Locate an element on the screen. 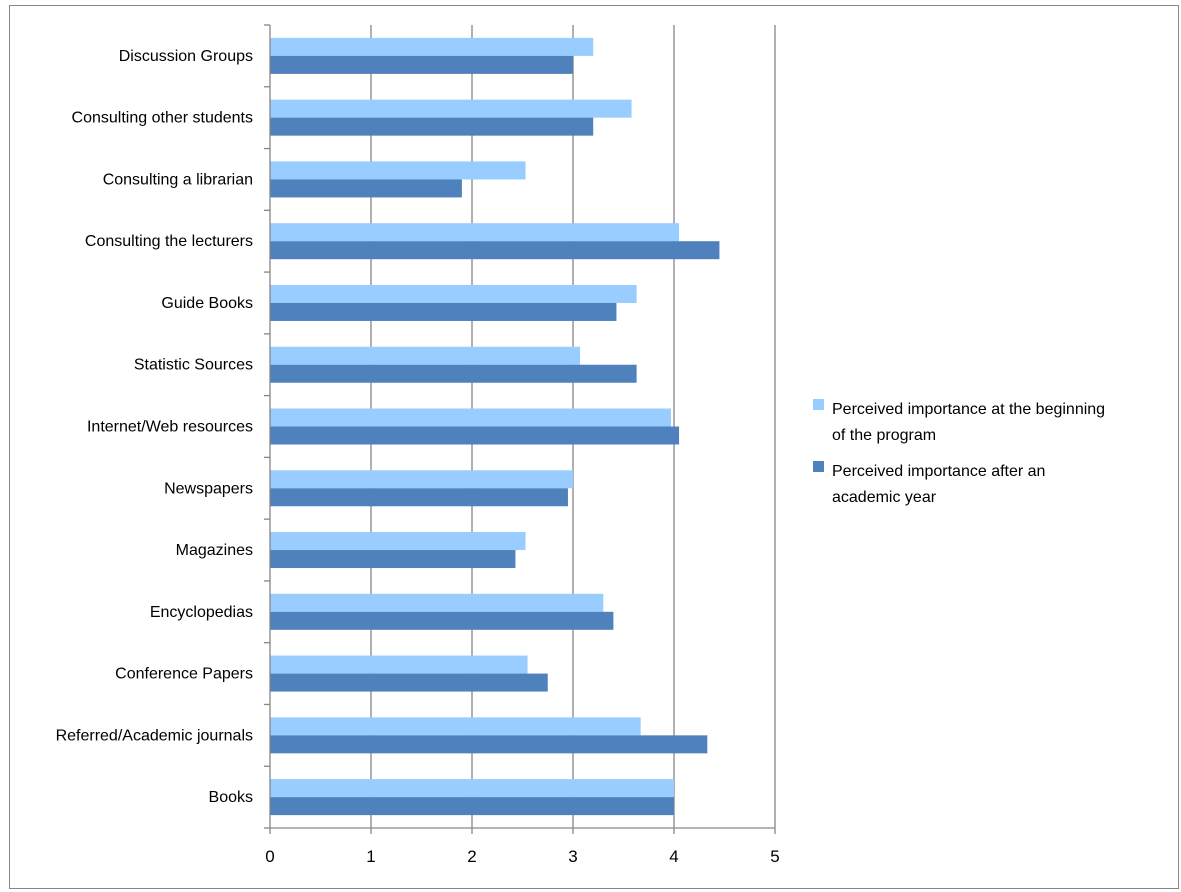  category-label: Internet/Web resources is located at coordinates (170, 427).